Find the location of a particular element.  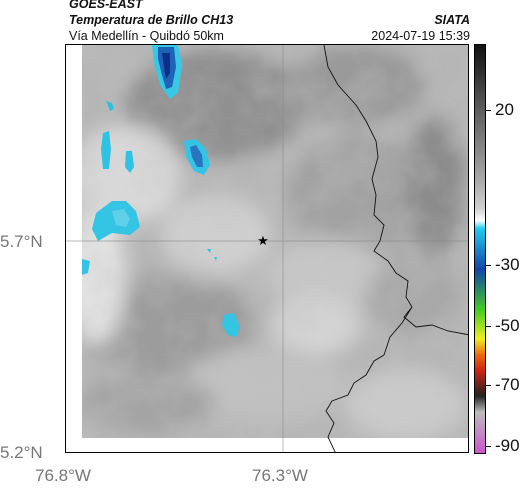

colorbar-label-minus-30: -30 is located at coordinates (507, 264).